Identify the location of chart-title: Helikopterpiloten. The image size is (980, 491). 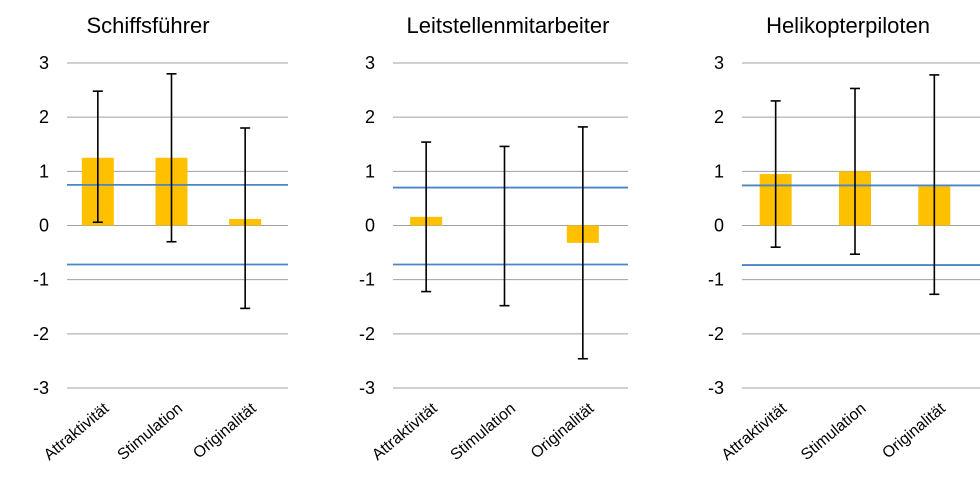
(848, 25).